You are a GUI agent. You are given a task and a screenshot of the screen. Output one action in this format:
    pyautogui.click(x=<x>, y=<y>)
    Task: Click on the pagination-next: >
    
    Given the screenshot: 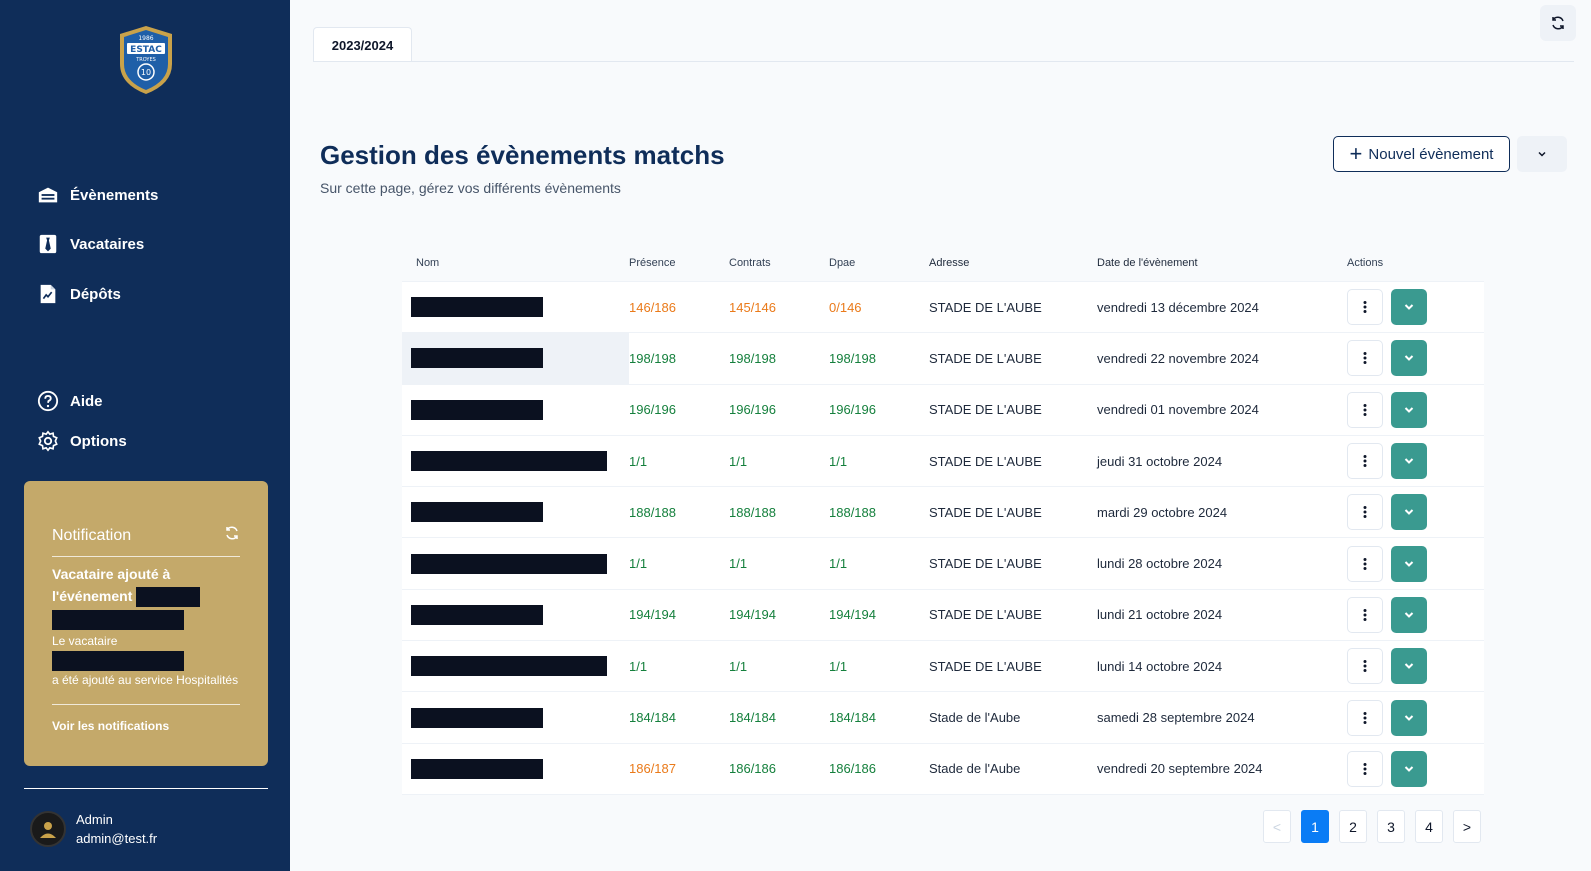 What is the action you would take?
    pyautogui.click(x=1467, y=826)
    